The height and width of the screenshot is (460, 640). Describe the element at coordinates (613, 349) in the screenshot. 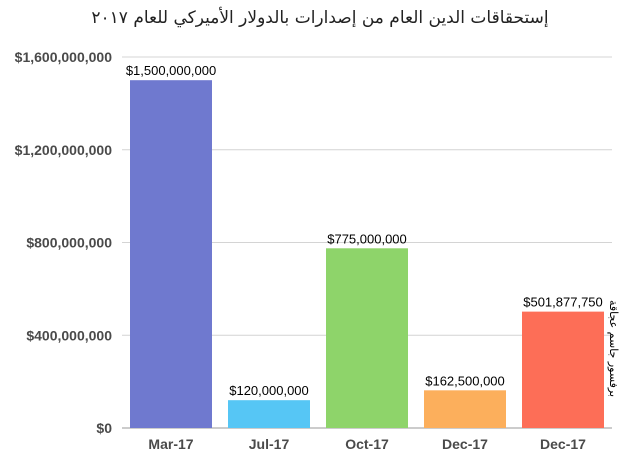

I see `author-credit: برفسور جاسم عجاقة` at that location.